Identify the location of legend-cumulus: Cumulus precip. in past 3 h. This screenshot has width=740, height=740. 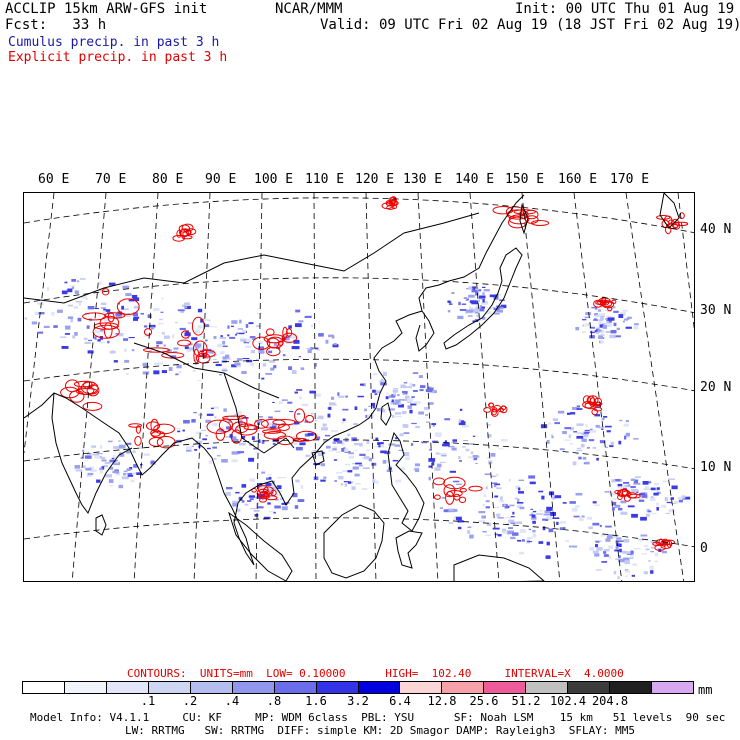
(114, 42).